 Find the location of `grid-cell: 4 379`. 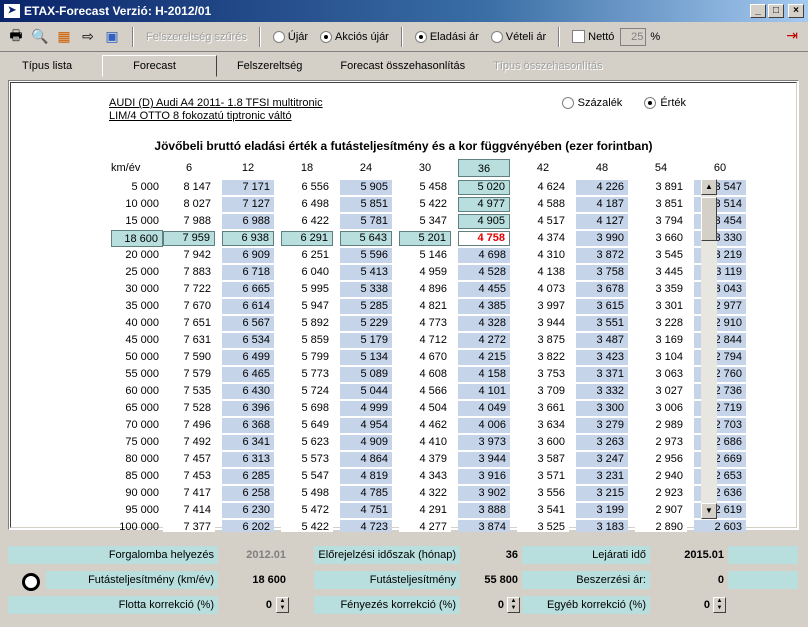

grid-cell: 4 379 is located at coordinates (425, 459).